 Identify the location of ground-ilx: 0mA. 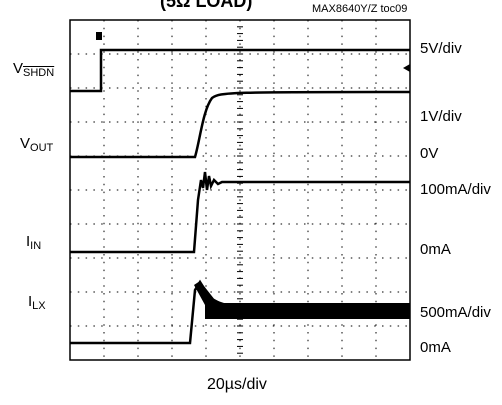
(435, 347).